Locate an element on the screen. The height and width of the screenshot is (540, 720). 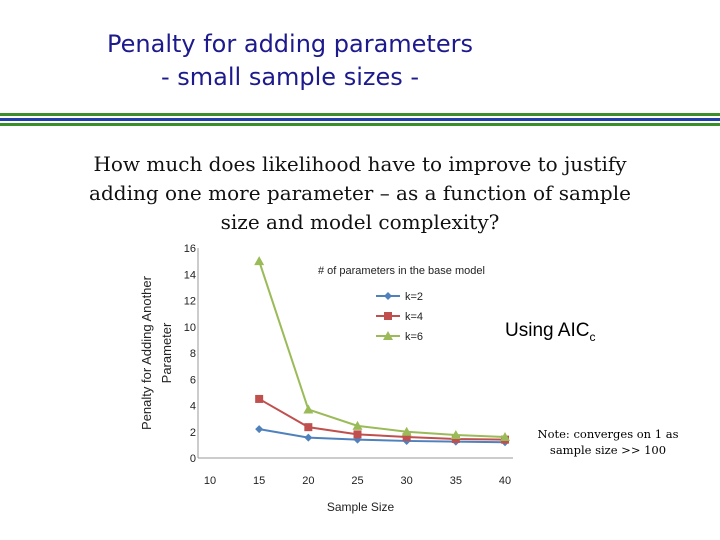
y-axis-title-line: Parameter is located at coordinates (166, 352).